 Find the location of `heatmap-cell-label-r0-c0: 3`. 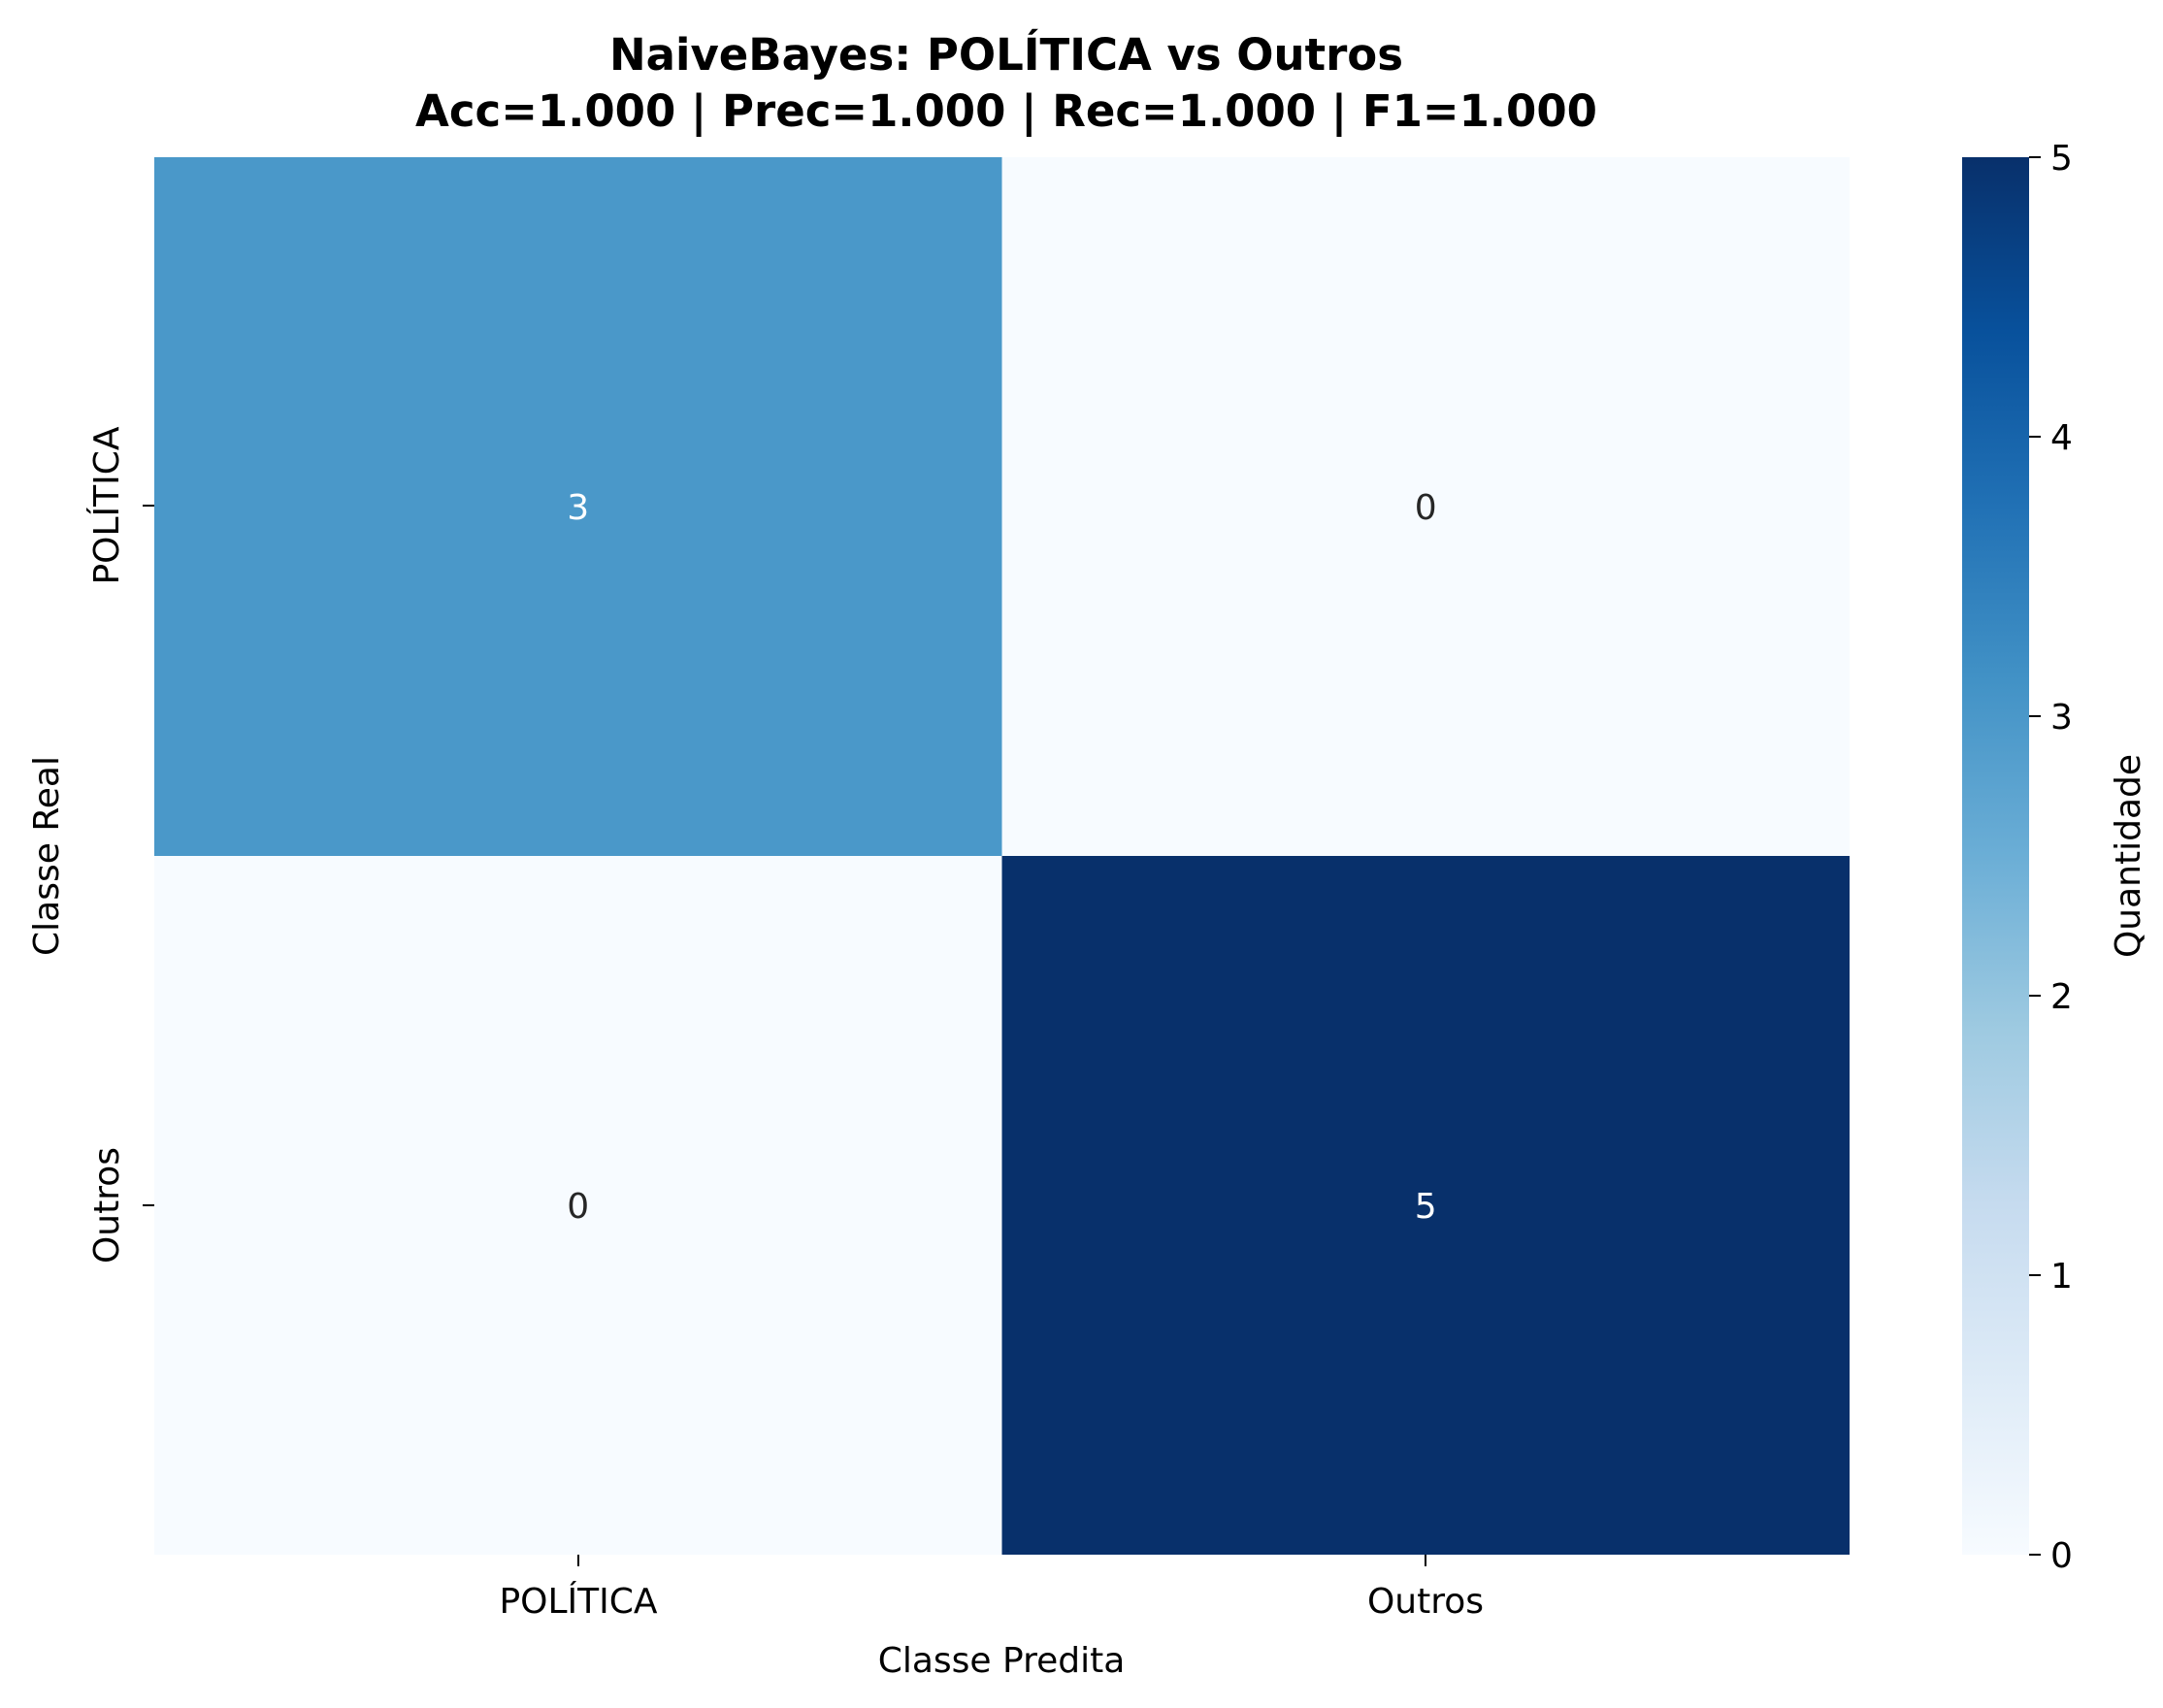

heatmap-cell-label-r0-c0: 3 is located at coordinates (578, 508).